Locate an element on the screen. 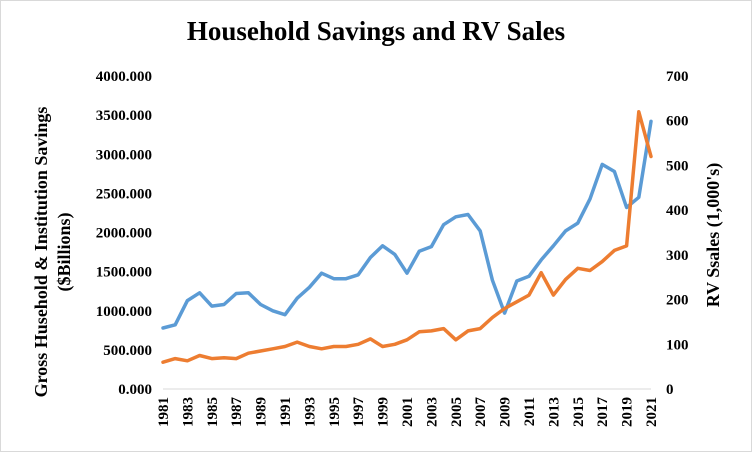 This screenshot has width=752, height=452. y-left-axis-title-line2: ($Billions) is located at coordinates (64, 251).